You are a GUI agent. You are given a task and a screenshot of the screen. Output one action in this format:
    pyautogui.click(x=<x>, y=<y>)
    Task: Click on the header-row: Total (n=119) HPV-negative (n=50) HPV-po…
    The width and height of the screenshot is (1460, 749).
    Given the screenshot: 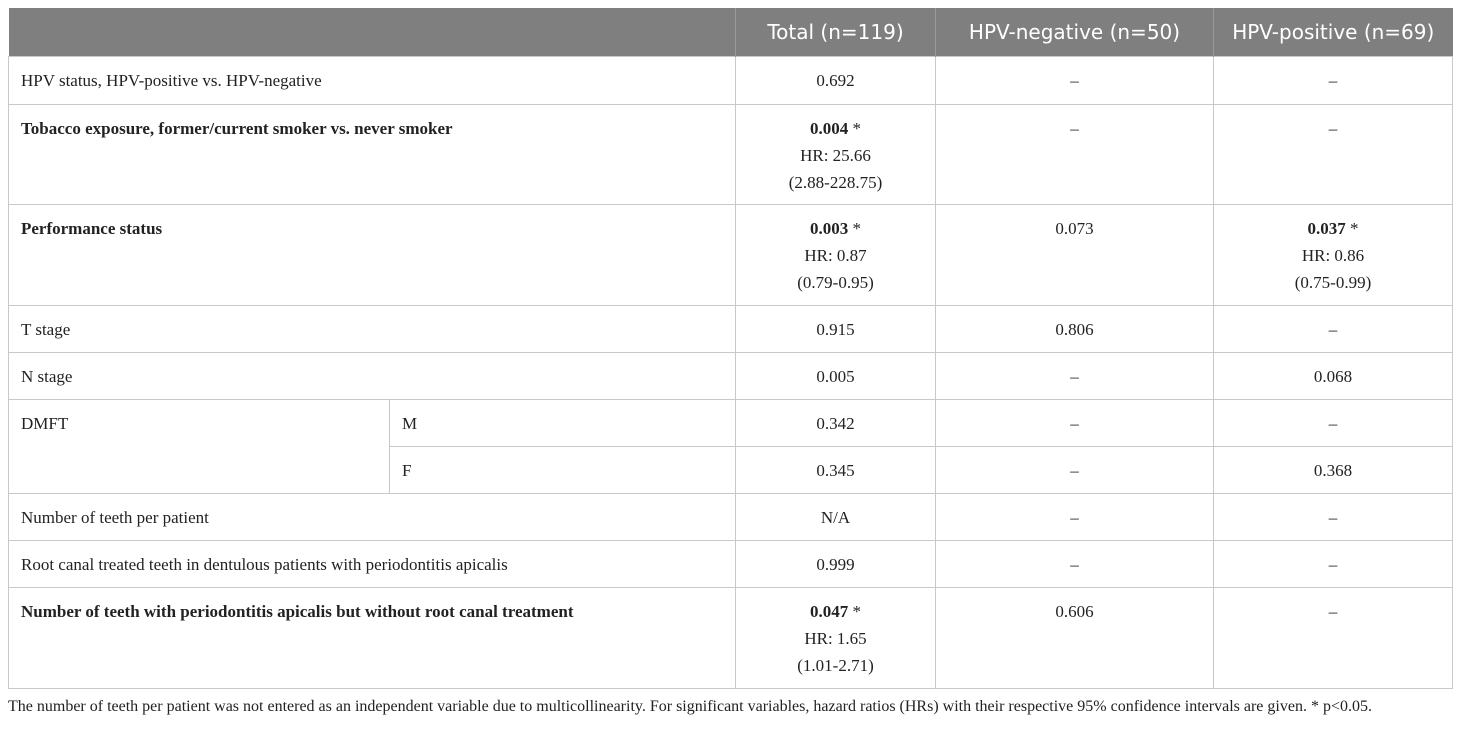 What is the action you would take?
    pyautogui.click(x=730, y=32)
    